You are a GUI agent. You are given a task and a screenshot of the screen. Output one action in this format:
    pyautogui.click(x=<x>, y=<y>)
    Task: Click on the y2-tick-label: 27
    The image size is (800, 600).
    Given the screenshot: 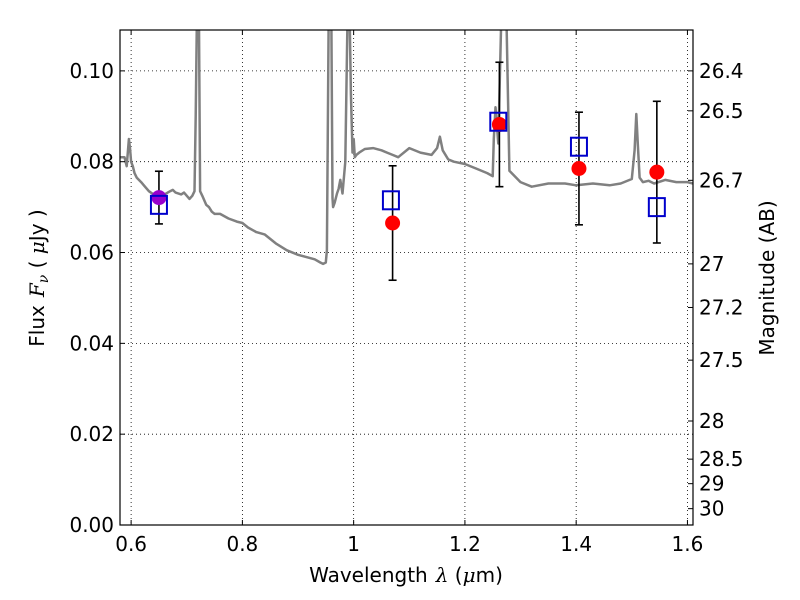 What is the action you would take?
    pyautogui.click(x=711, y=264)
    